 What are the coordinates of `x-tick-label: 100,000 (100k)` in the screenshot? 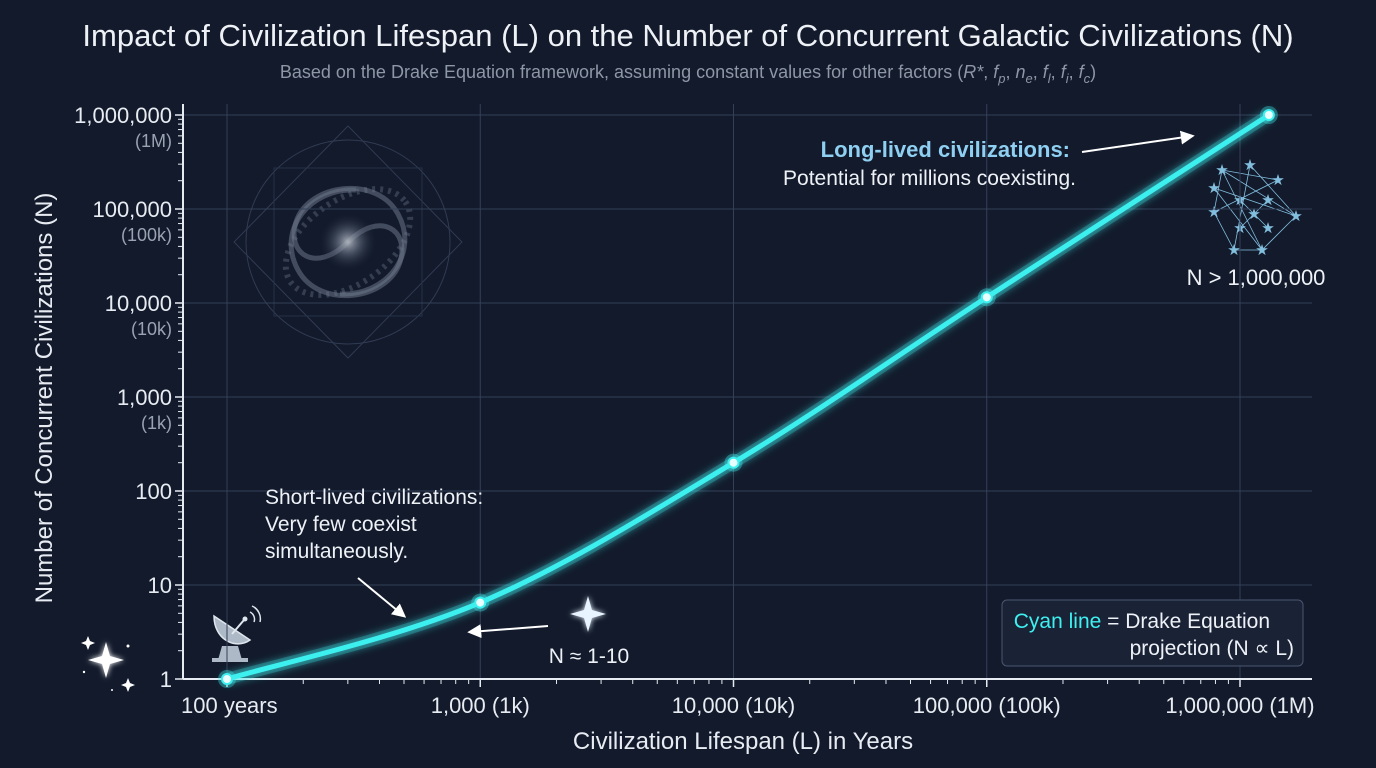 It's located at (987, 705).